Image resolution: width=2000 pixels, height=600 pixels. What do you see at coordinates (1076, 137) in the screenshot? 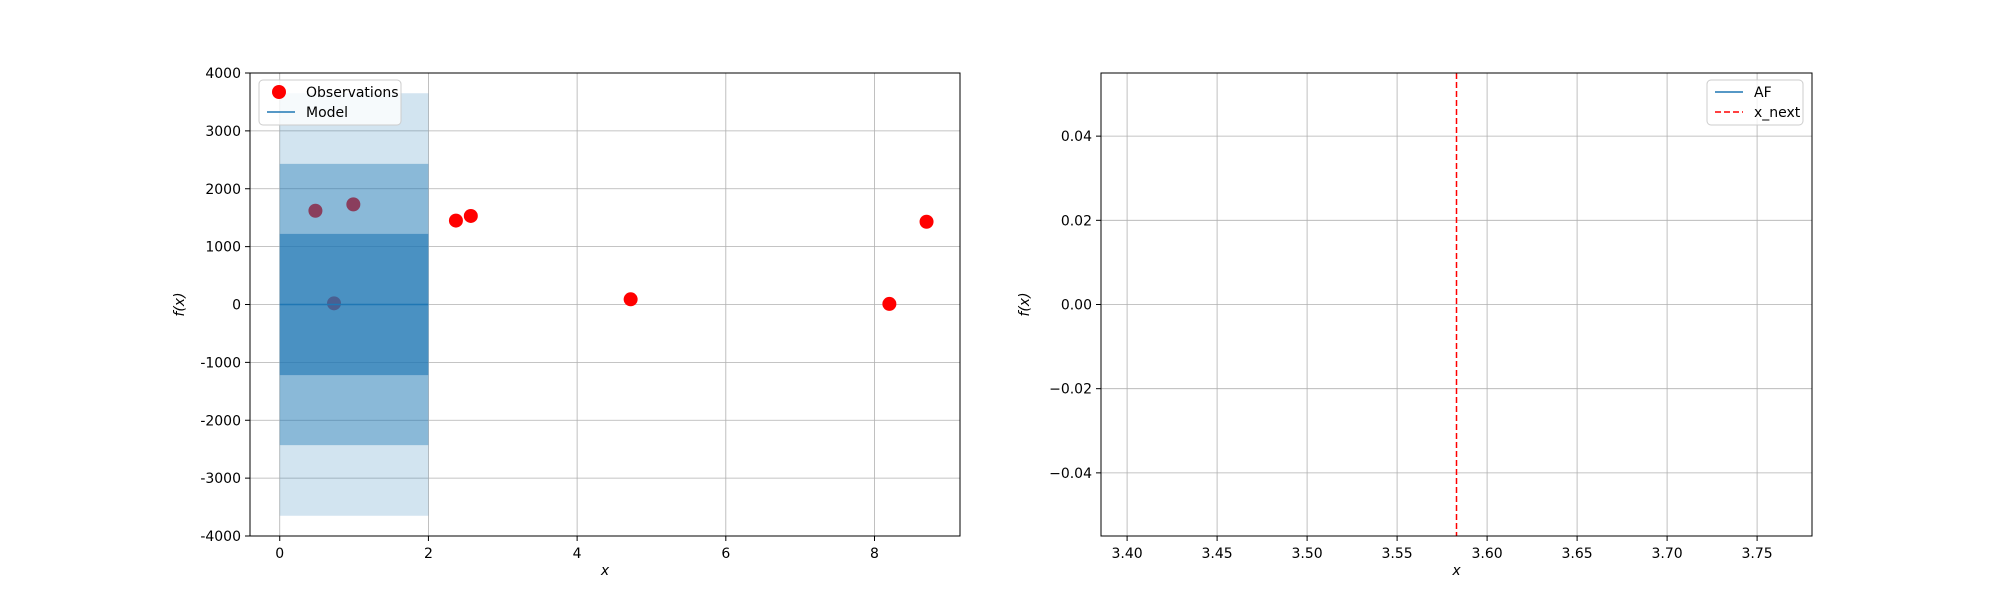
I see `y-tick-label: 0.04` at bounding box center [1076, 137].